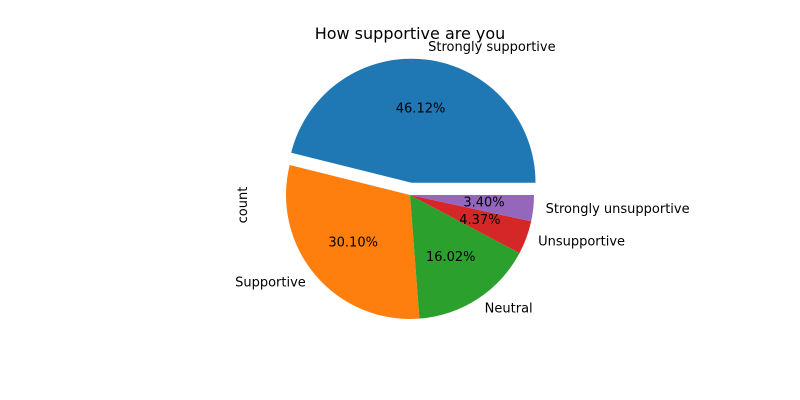 The height and width of the screenshot is (400, 800). Describe the element at coordinates (618, 209) in the screenshot. I see `pie-category-label-strongly-unsupportive: Strongly unsupportive` at that location.